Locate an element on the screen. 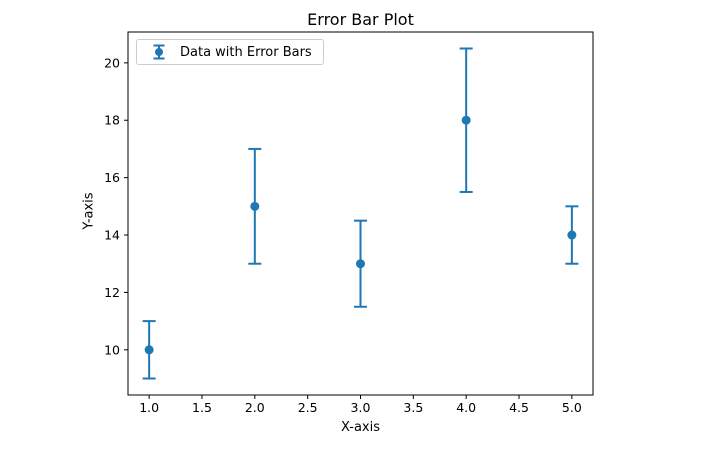 Image resolution: width=720 pixels, height=450 pixels. errorbar-legend-icon is located at coordinates (159, 52).